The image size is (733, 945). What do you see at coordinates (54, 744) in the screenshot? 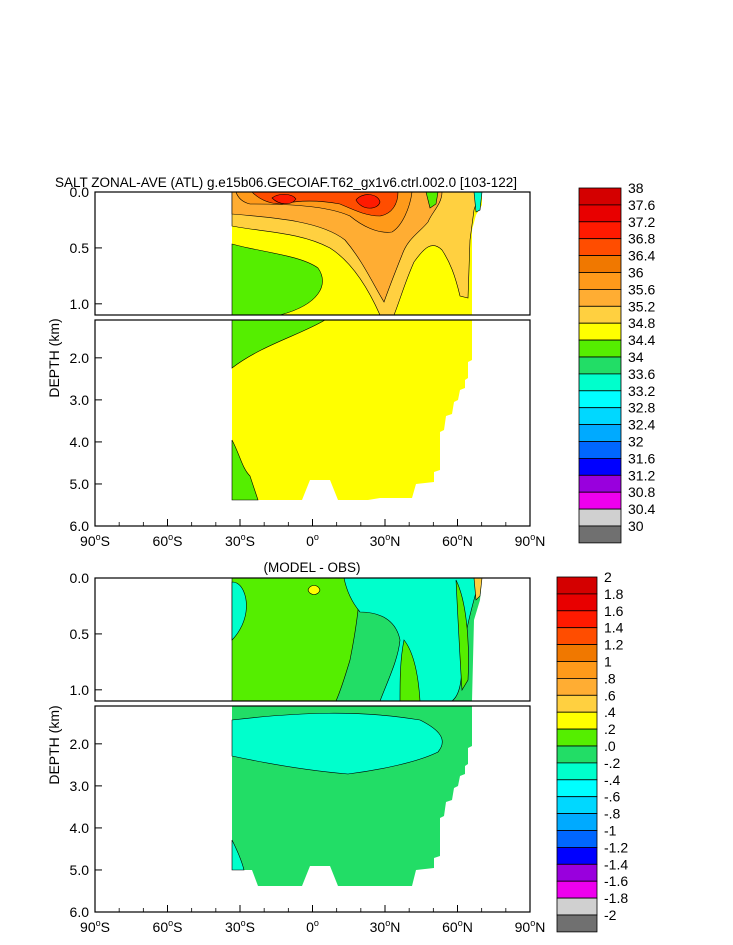
I see `difference-ylabel: DEPTH (km)` at bounding box center [54, 744].